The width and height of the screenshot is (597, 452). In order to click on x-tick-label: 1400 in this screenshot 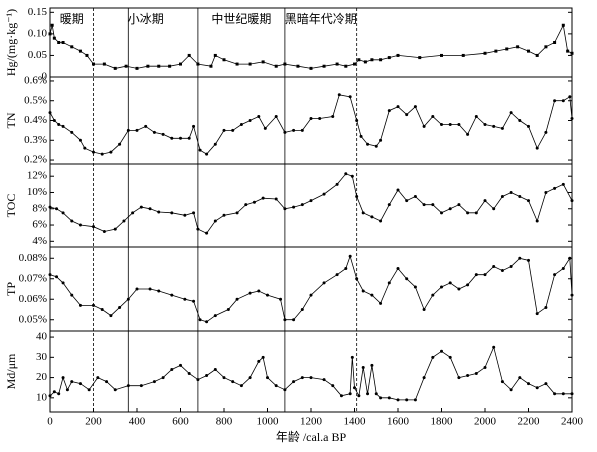, I will do `click(355, 422)`.